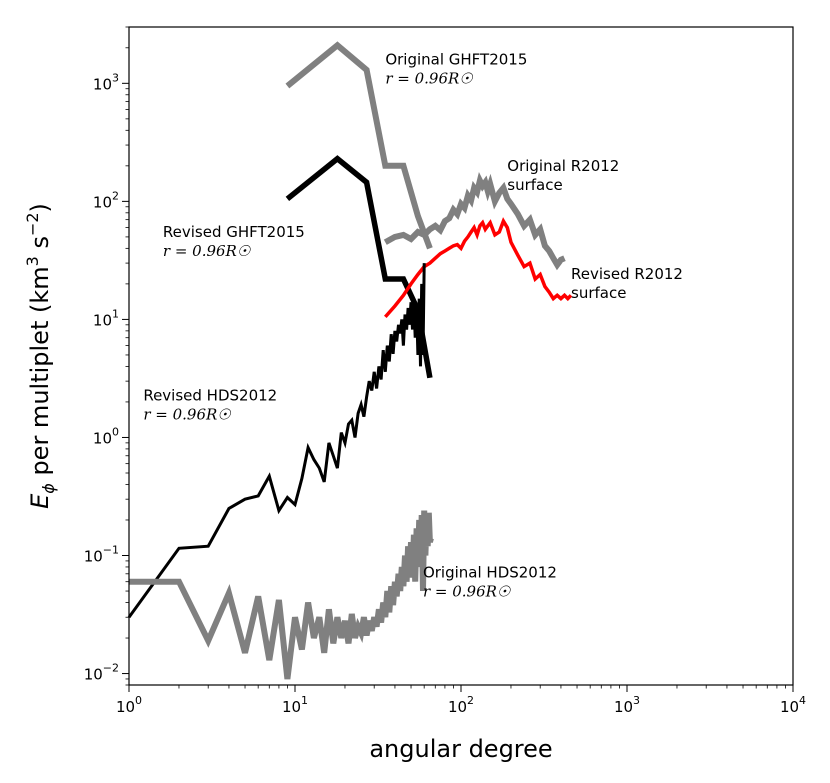  Describe the element at coordinates (234, 232) in the screenshot. I see `annotation-title: Revised GHFT2015` at that location.